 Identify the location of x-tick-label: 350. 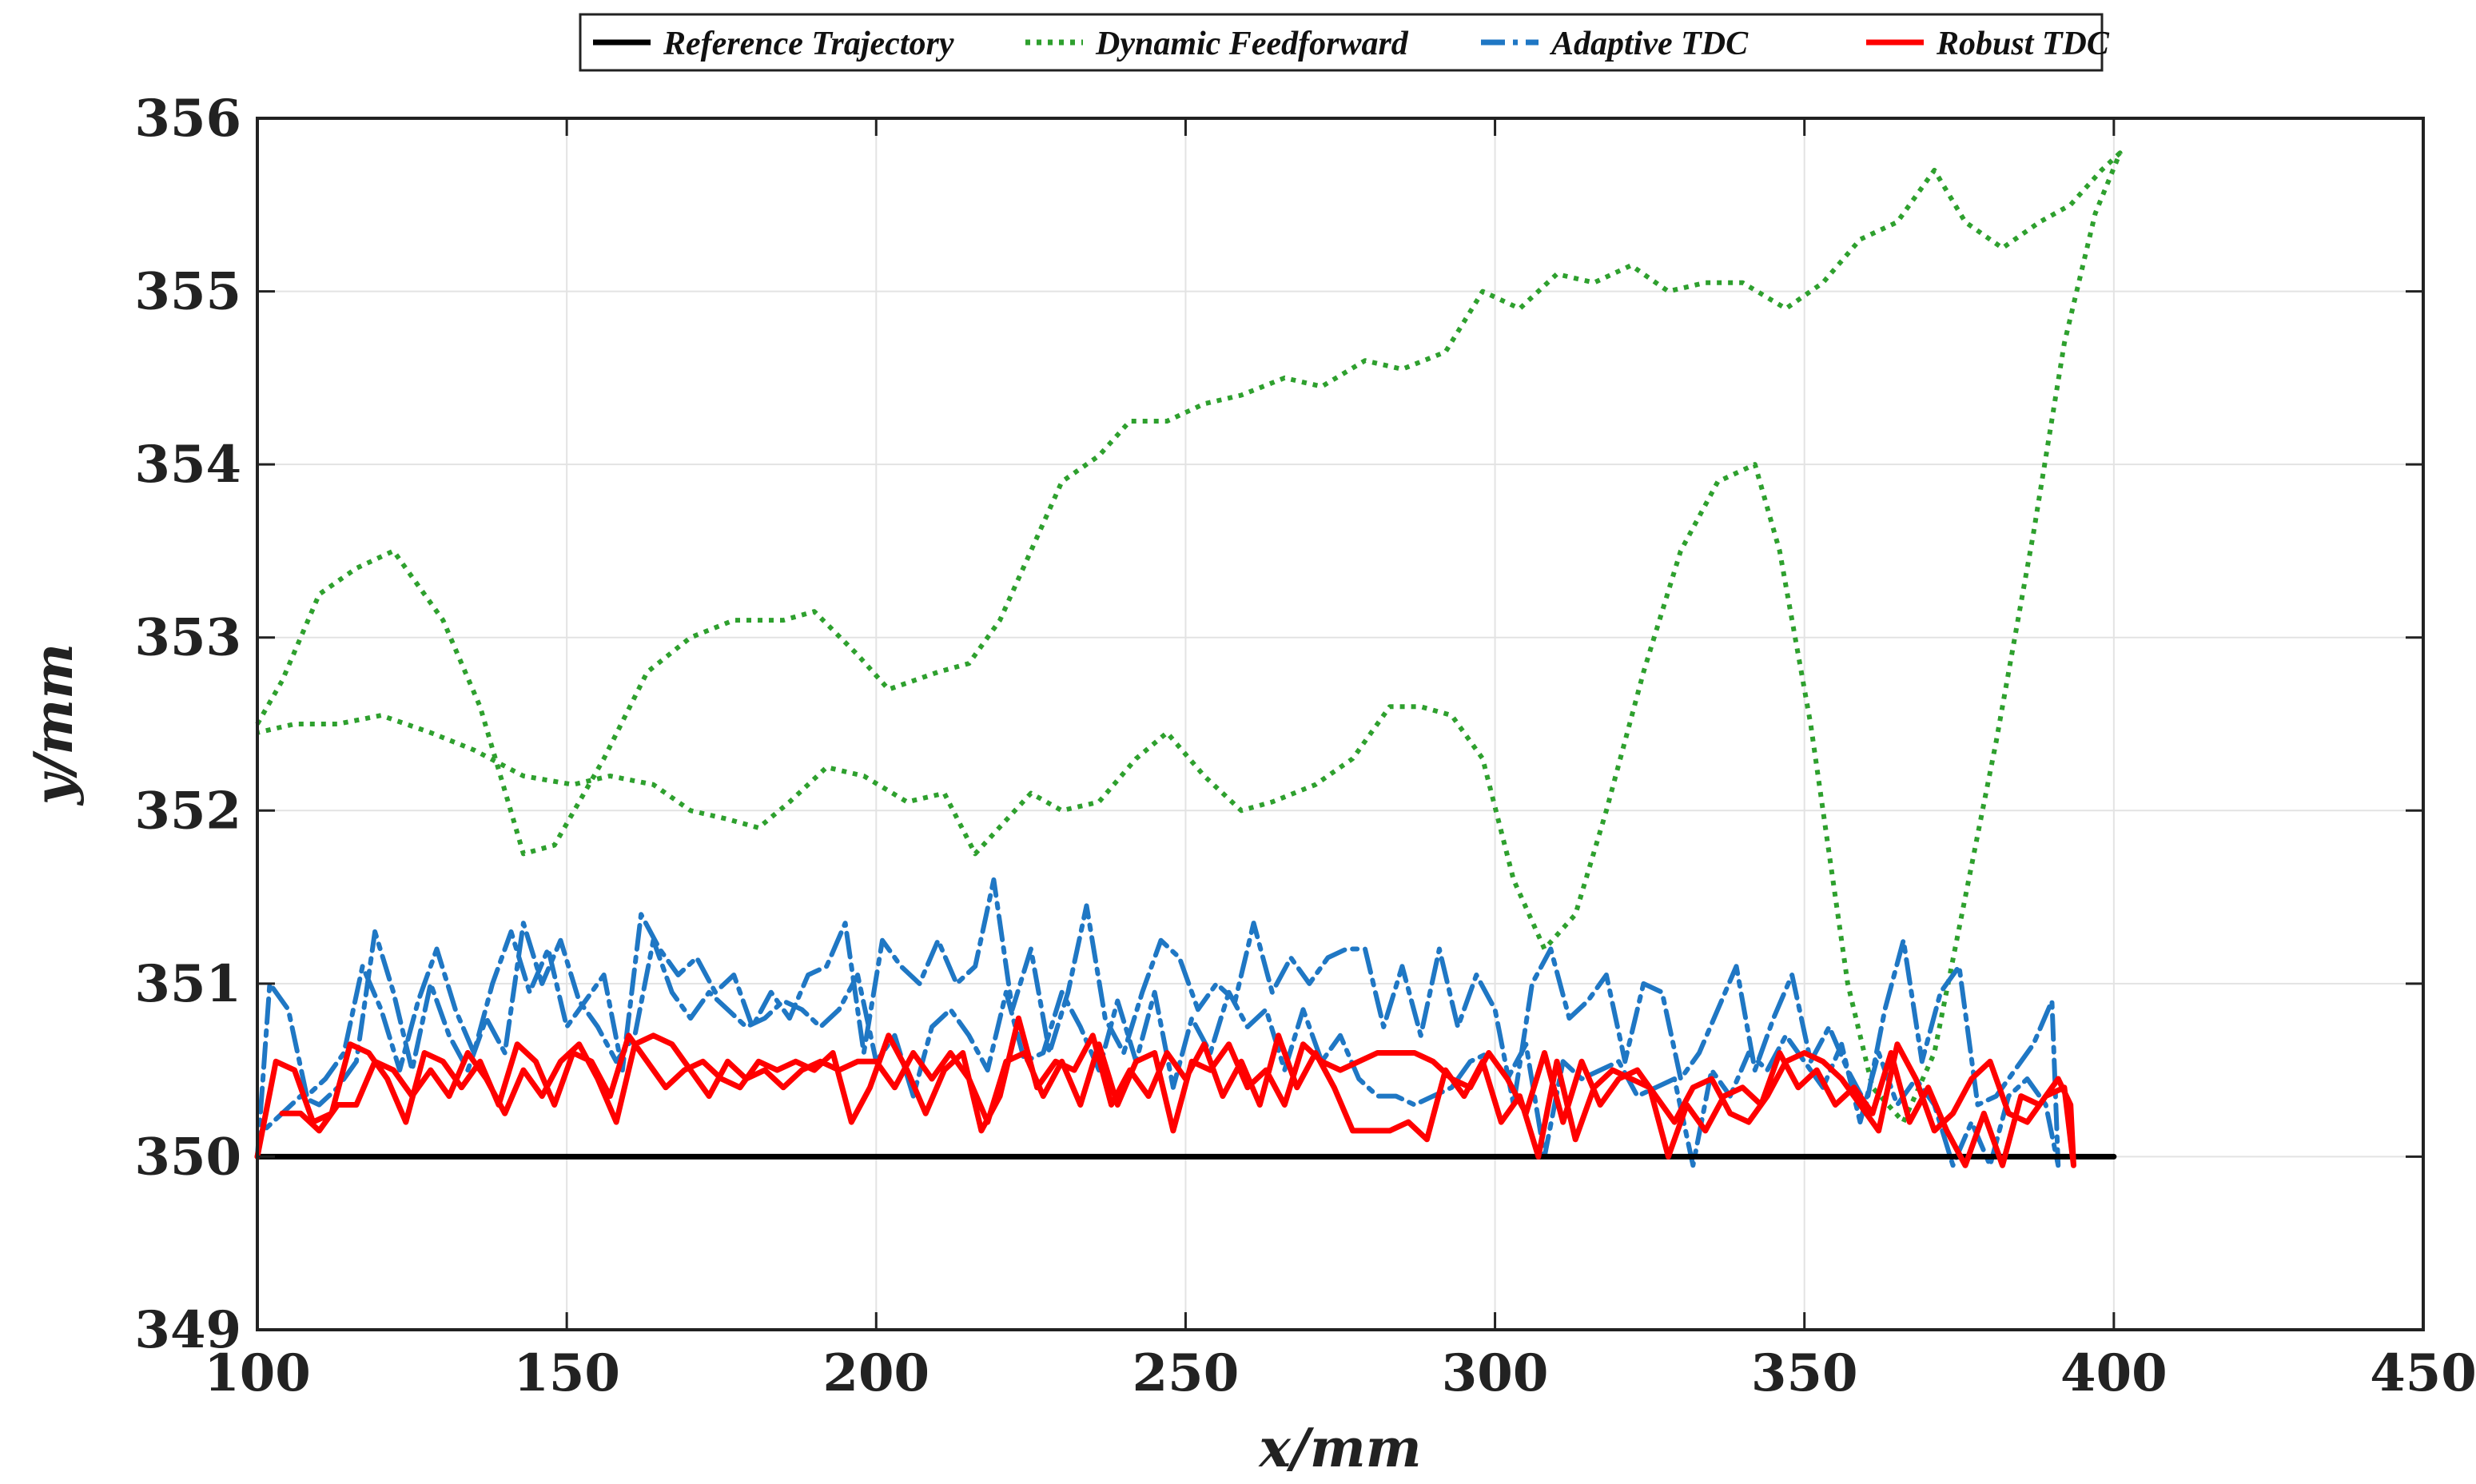
(1804, 1373).